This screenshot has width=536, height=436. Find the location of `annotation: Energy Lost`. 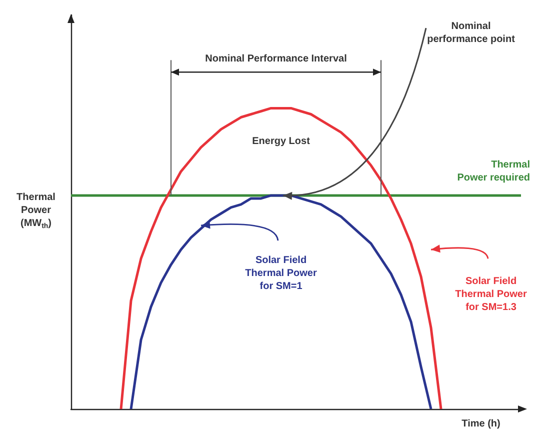

annotation: Energy Lost is located at coordinates (281, 141).